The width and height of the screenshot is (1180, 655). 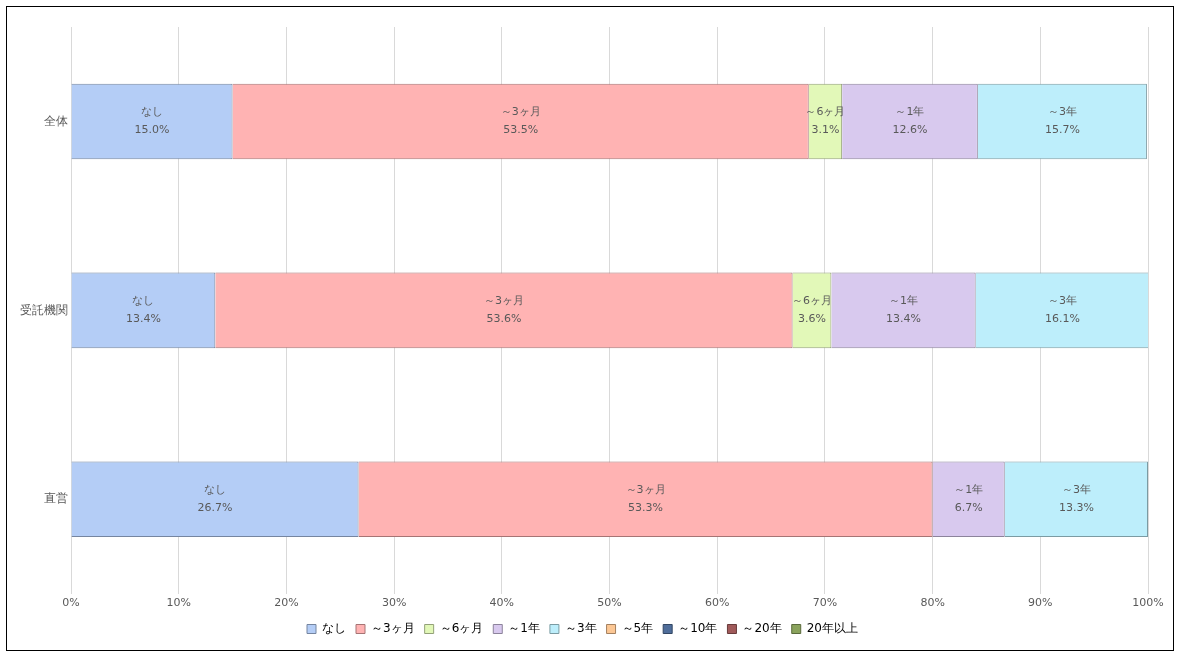 What do you see at coordinates (1062, 130) in the screenshot?
I see `data-label: 15.7%` at bounding box center [1062, 130].